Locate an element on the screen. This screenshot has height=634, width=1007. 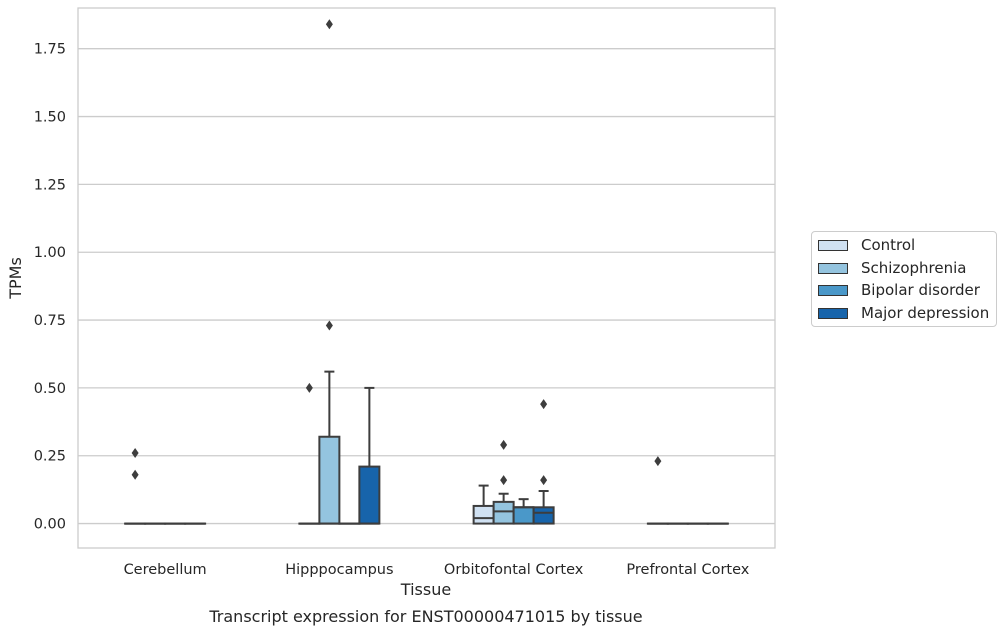
x-tick-label: Hipppocampus is located at coordinates (339, 570).